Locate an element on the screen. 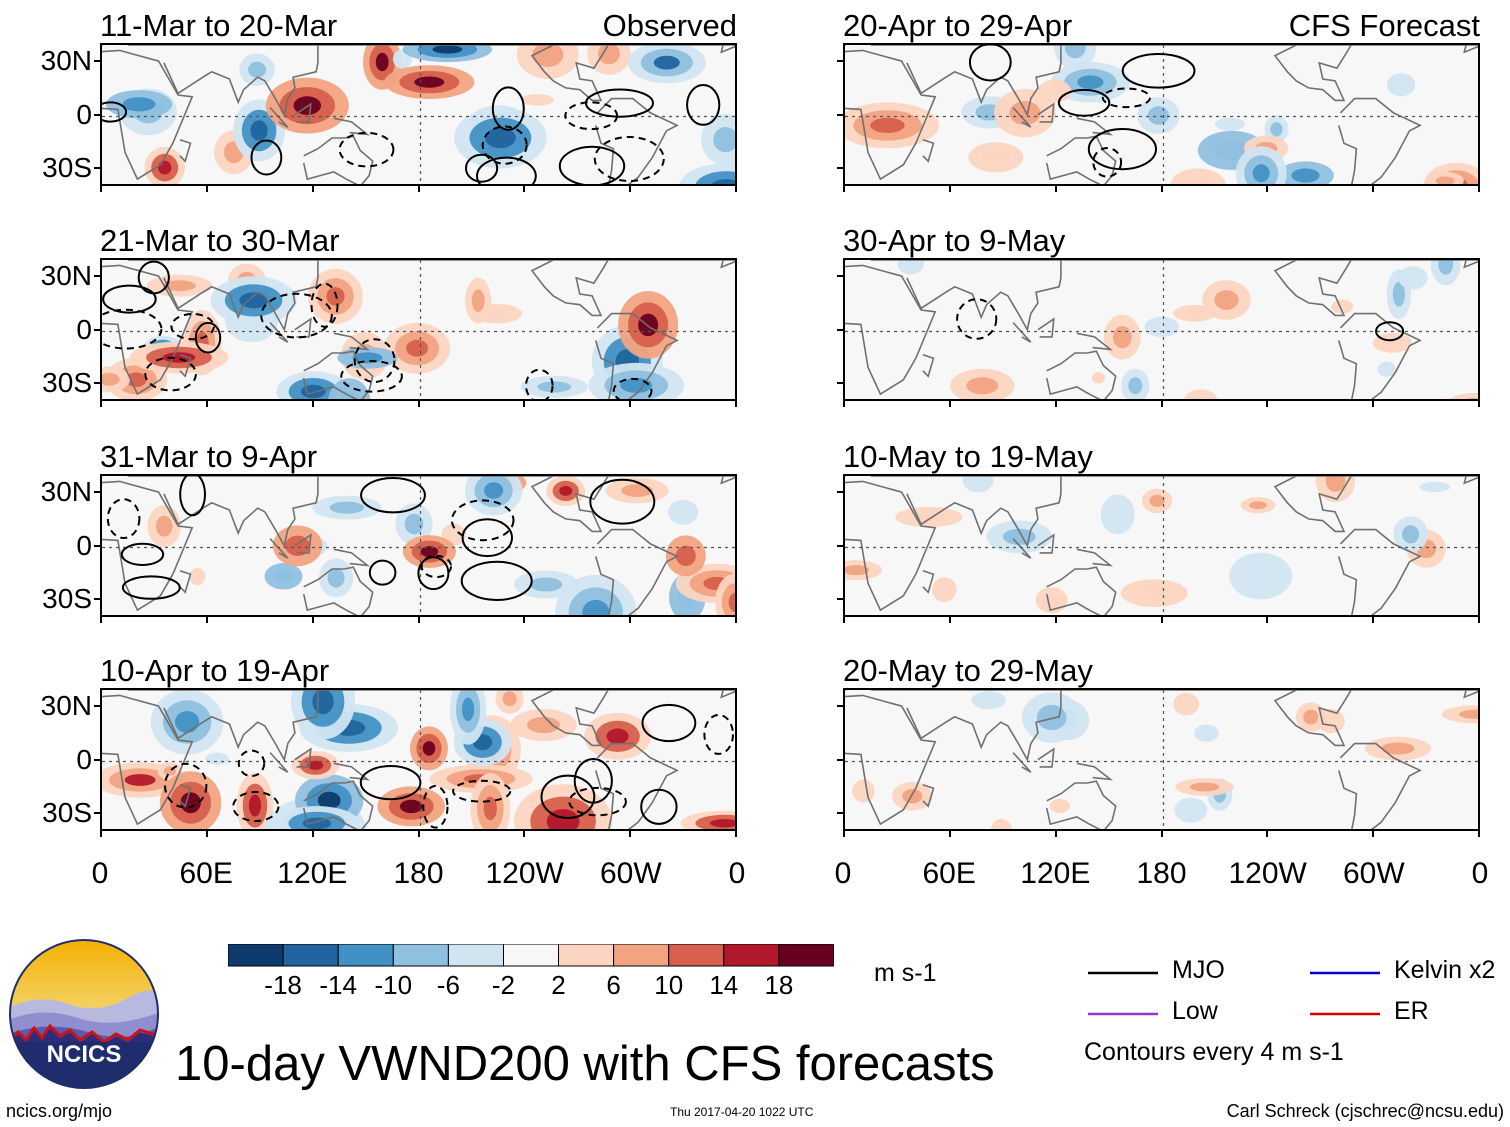  colorbar-label: 18 is located at coordinates (779, 985).